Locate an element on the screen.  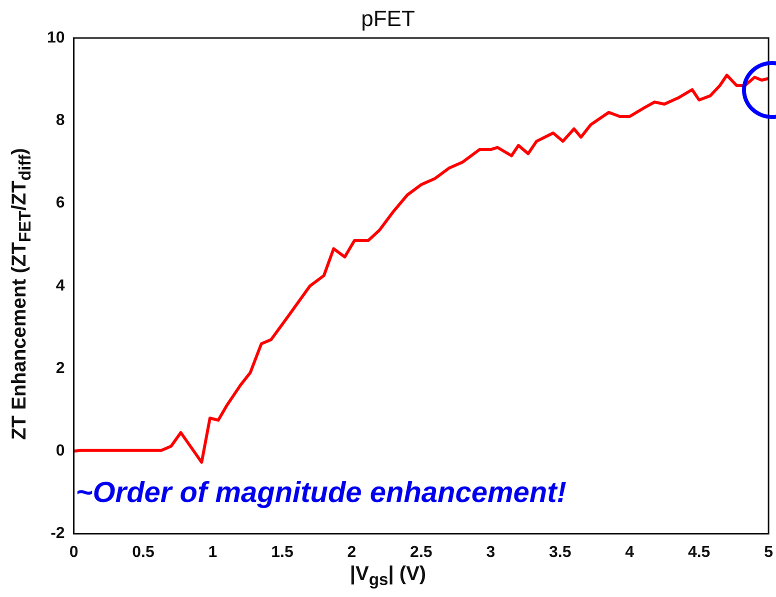
x-tick-label: 2 is located at coordinates (351, 552).